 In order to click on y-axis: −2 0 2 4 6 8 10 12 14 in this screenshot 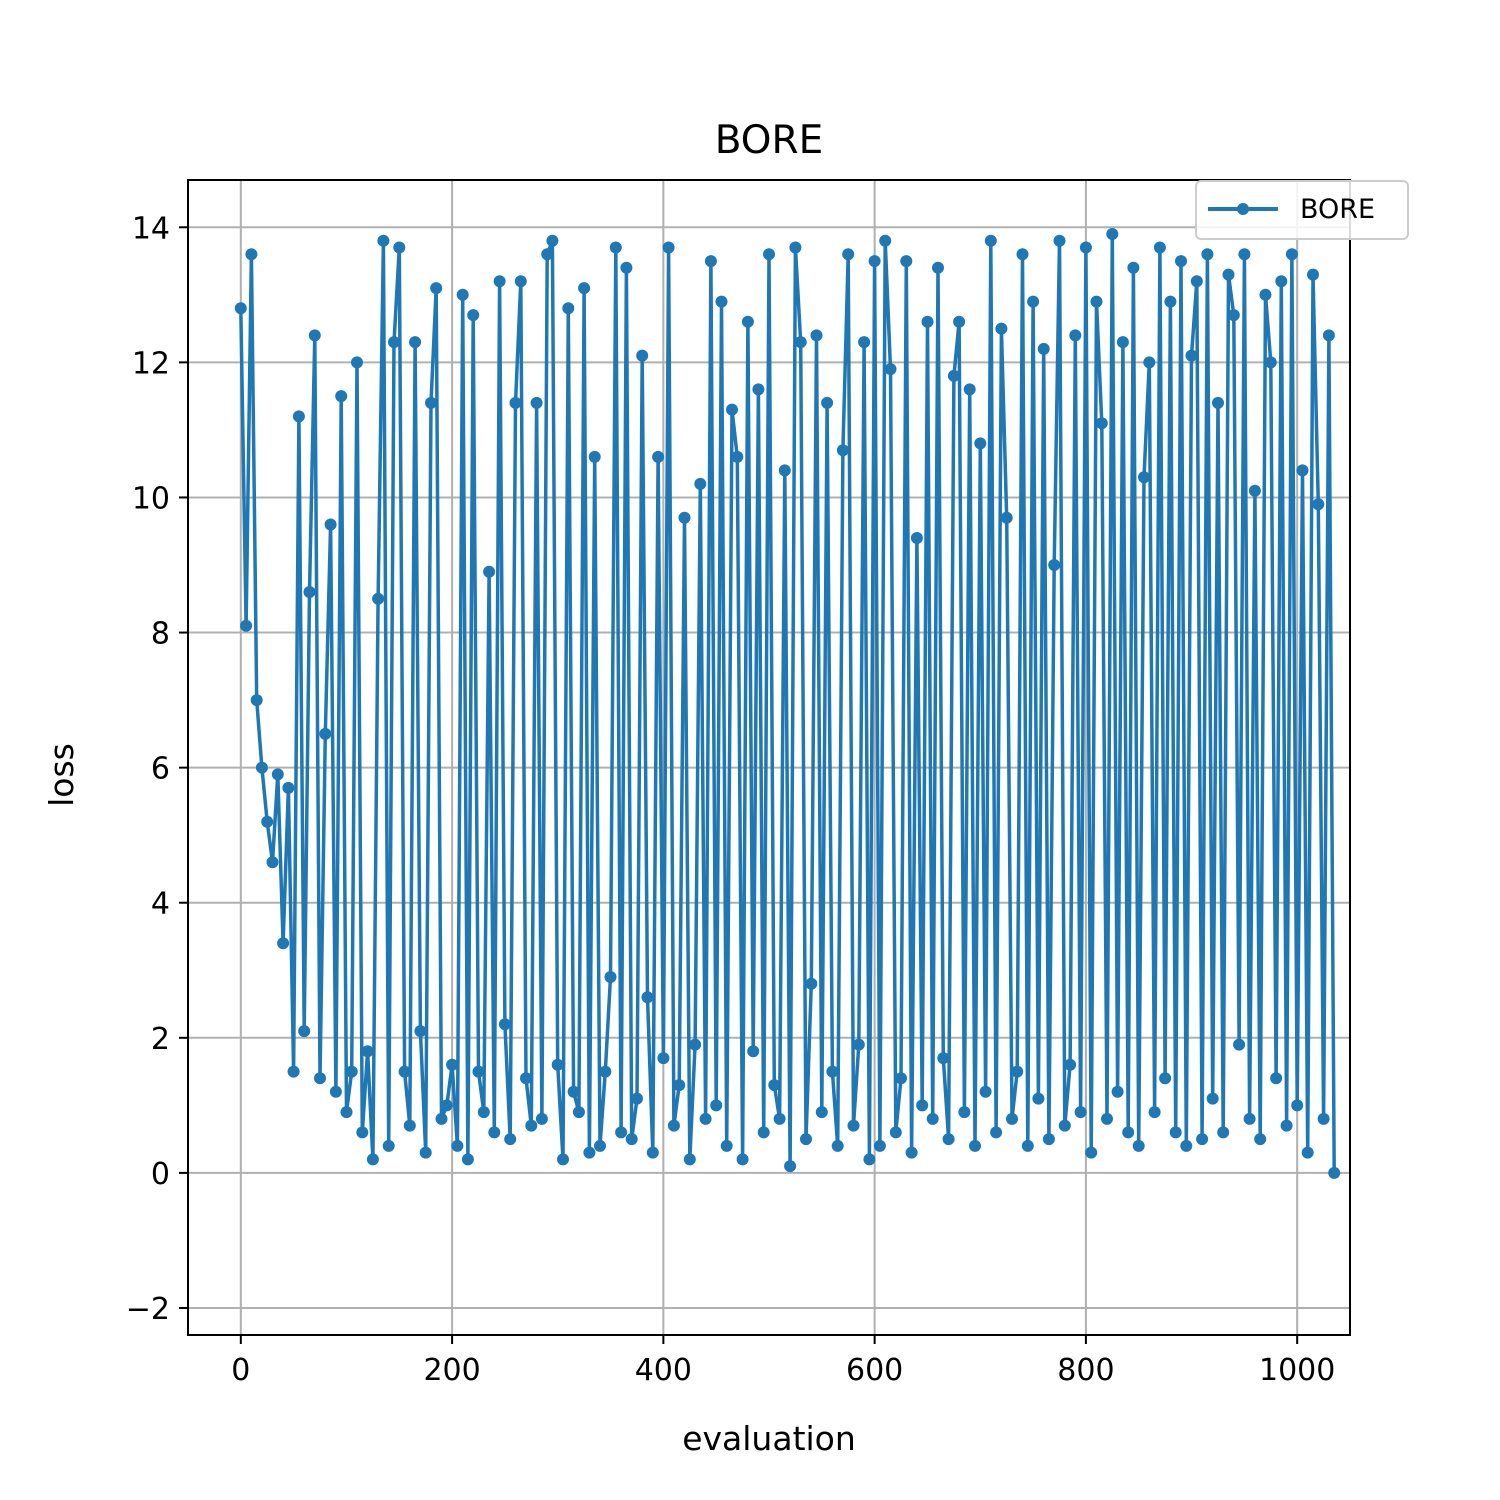, I will do `click(157, 769)`.